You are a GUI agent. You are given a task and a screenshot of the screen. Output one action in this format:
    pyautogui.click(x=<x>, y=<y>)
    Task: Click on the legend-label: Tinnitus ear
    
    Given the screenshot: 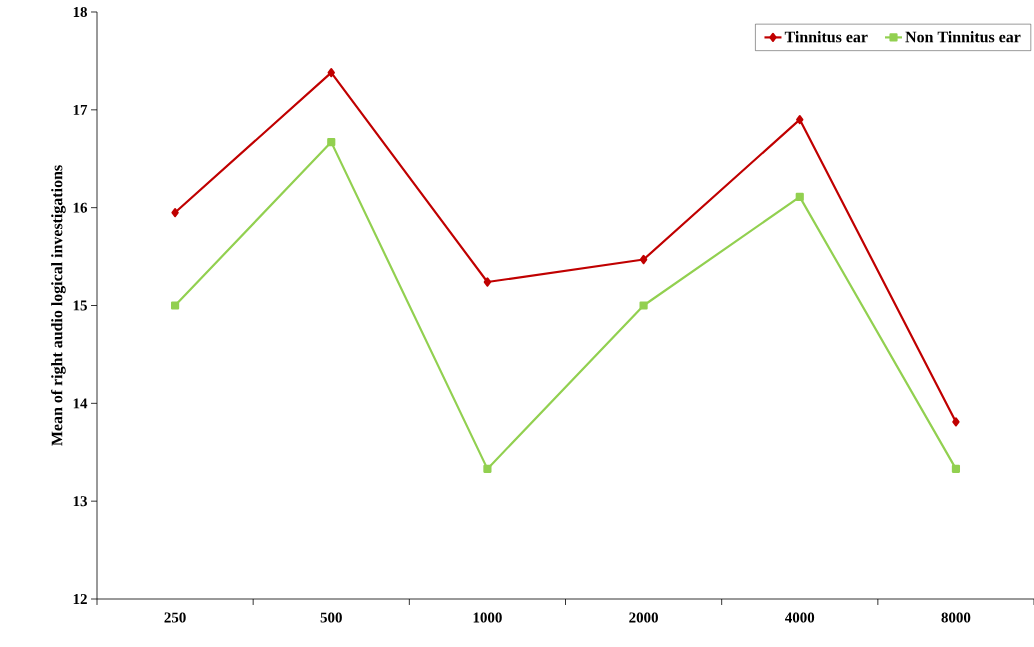 What is the action you would take?
    pyautogui.click(x=826, y=37)
    